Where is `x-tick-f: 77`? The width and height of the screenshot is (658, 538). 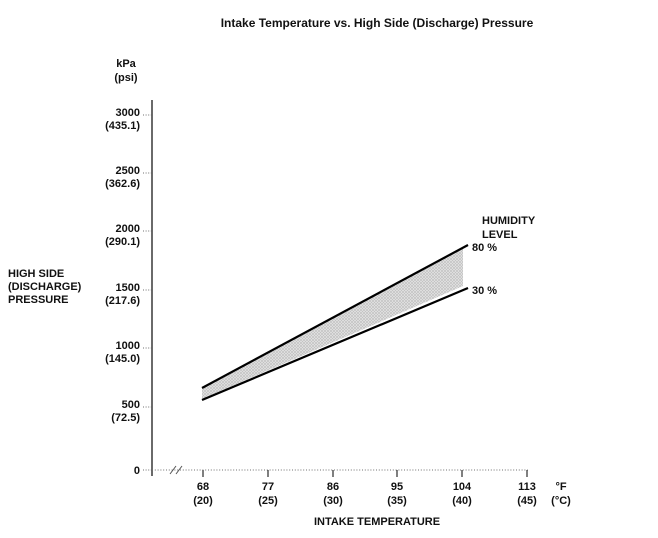
x-tick-f: 77 is located at coordinates (268, 487).